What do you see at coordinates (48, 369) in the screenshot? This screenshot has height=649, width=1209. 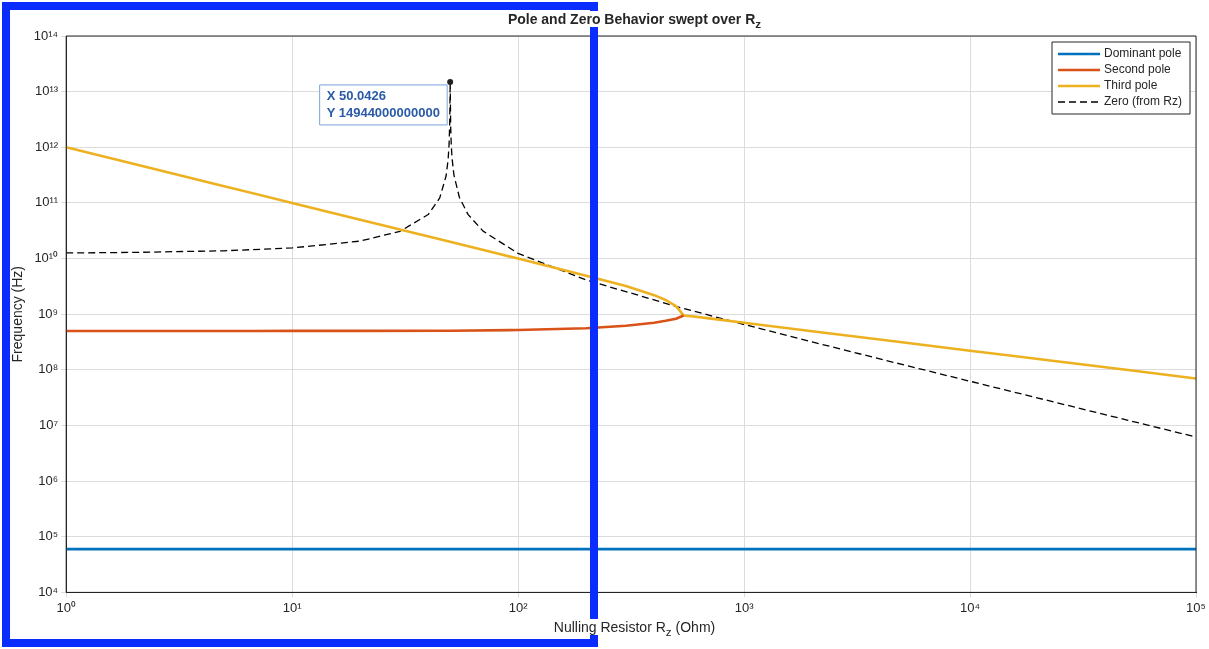 I see `y-tick-label: 10⁸` at bounding box center [48, 369].